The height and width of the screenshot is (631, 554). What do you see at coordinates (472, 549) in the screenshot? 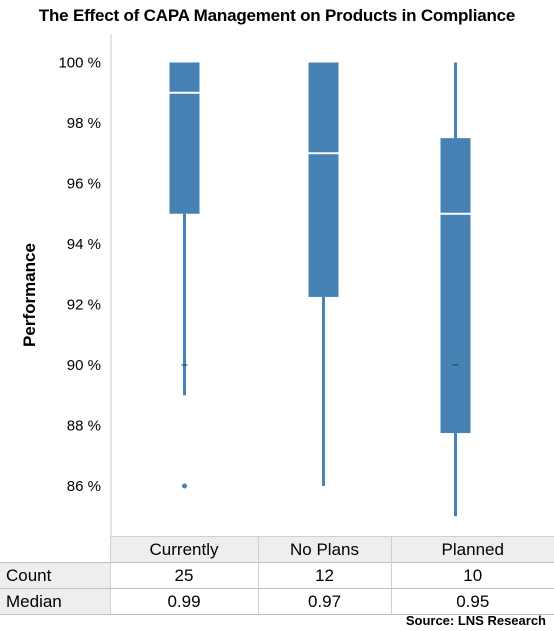
I see `category-label-planned: Planned` at bounding box center [472, 549].